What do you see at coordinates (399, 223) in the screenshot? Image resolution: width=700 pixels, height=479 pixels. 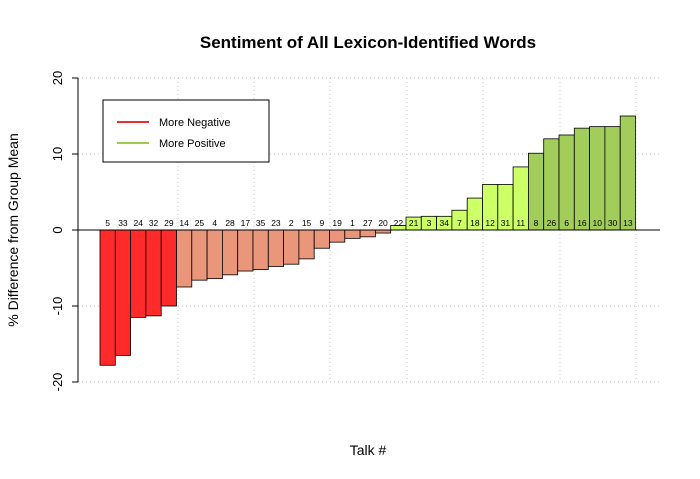 I see `bar-label: 22` at bounding box center [399, 223].